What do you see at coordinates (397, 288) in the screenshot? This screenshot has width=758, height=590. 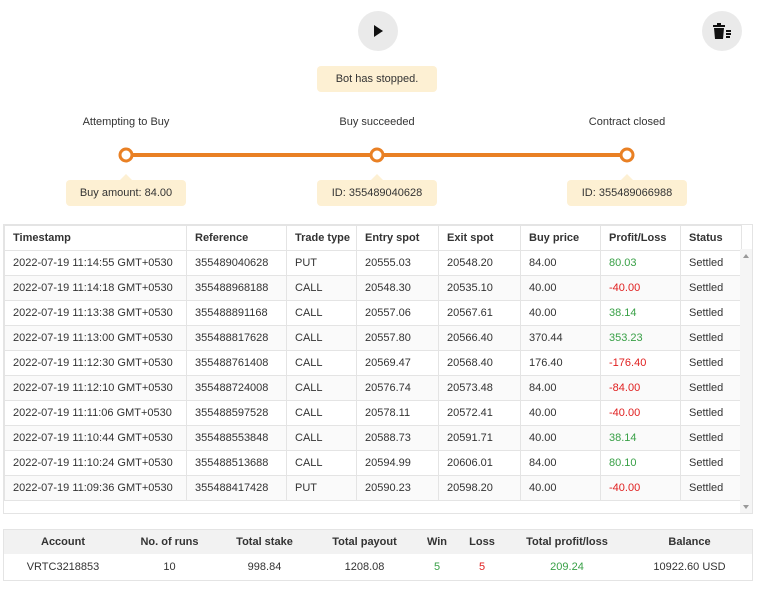 I see `trade-cell: 20548.30` at bounding box center [397, 288].